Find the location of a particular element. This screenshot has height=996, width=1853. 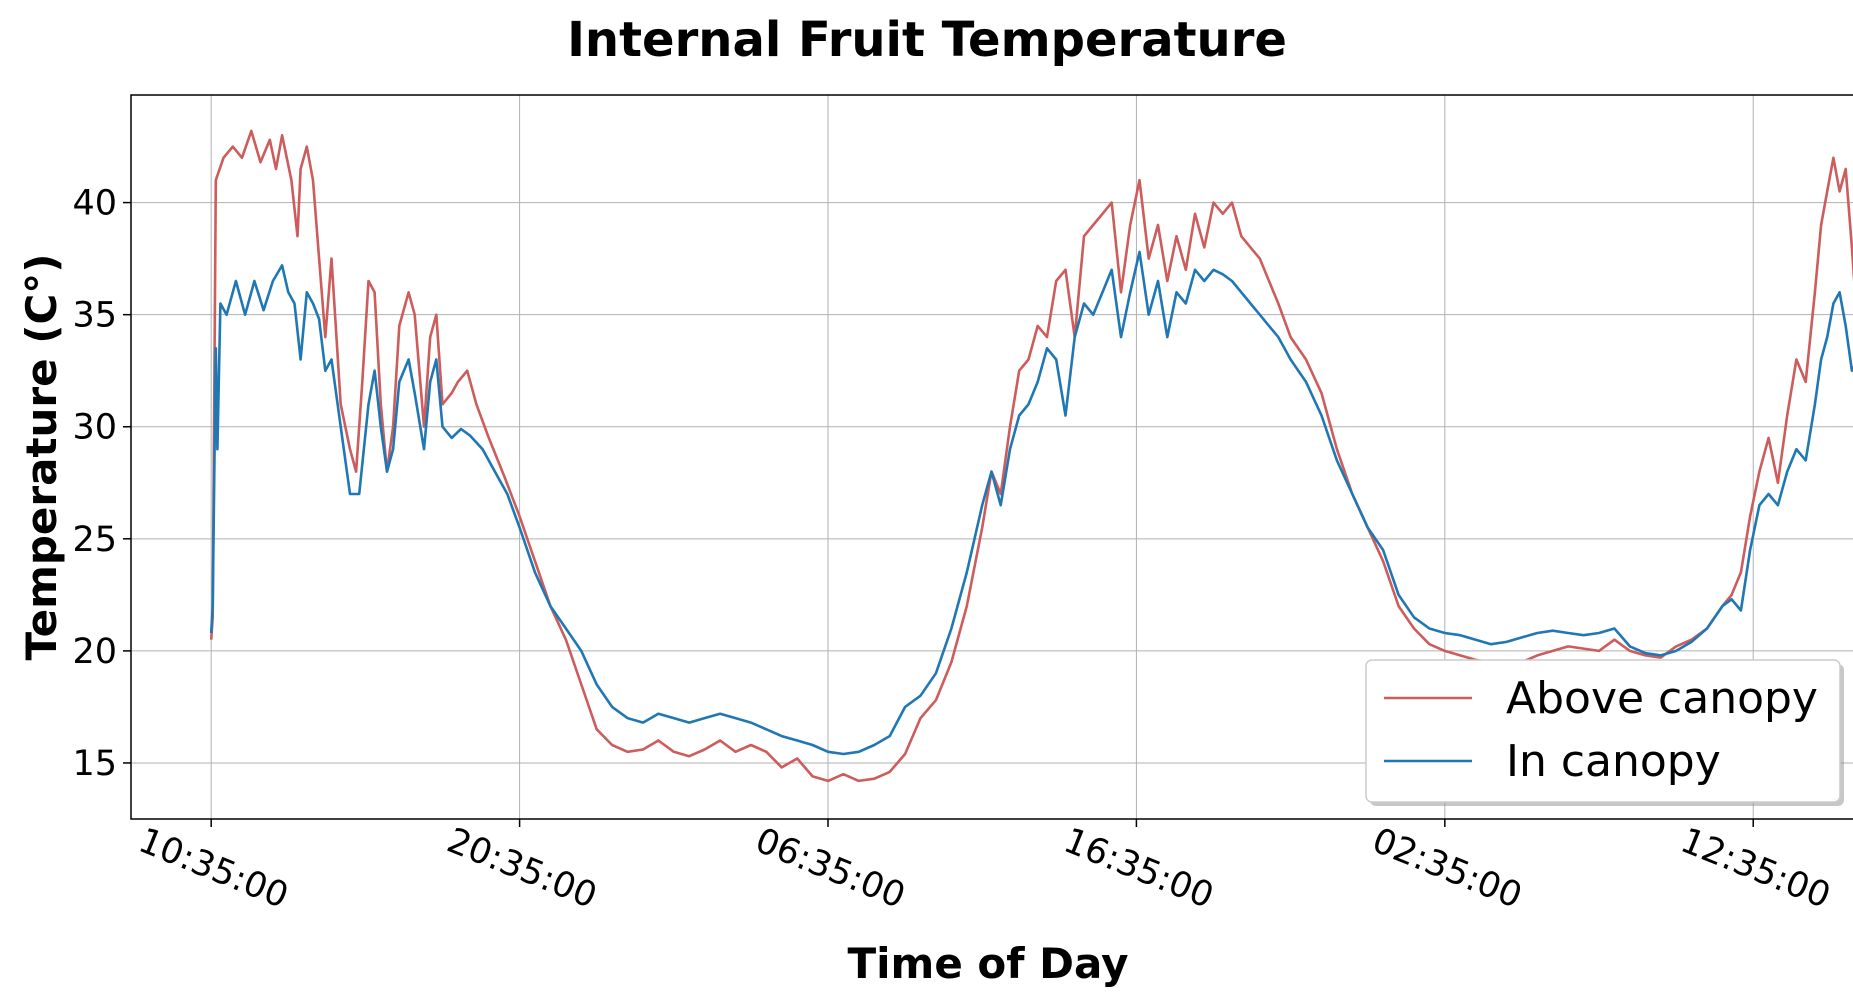

y-tick-label: 25 is located at coordinates (94, 540).